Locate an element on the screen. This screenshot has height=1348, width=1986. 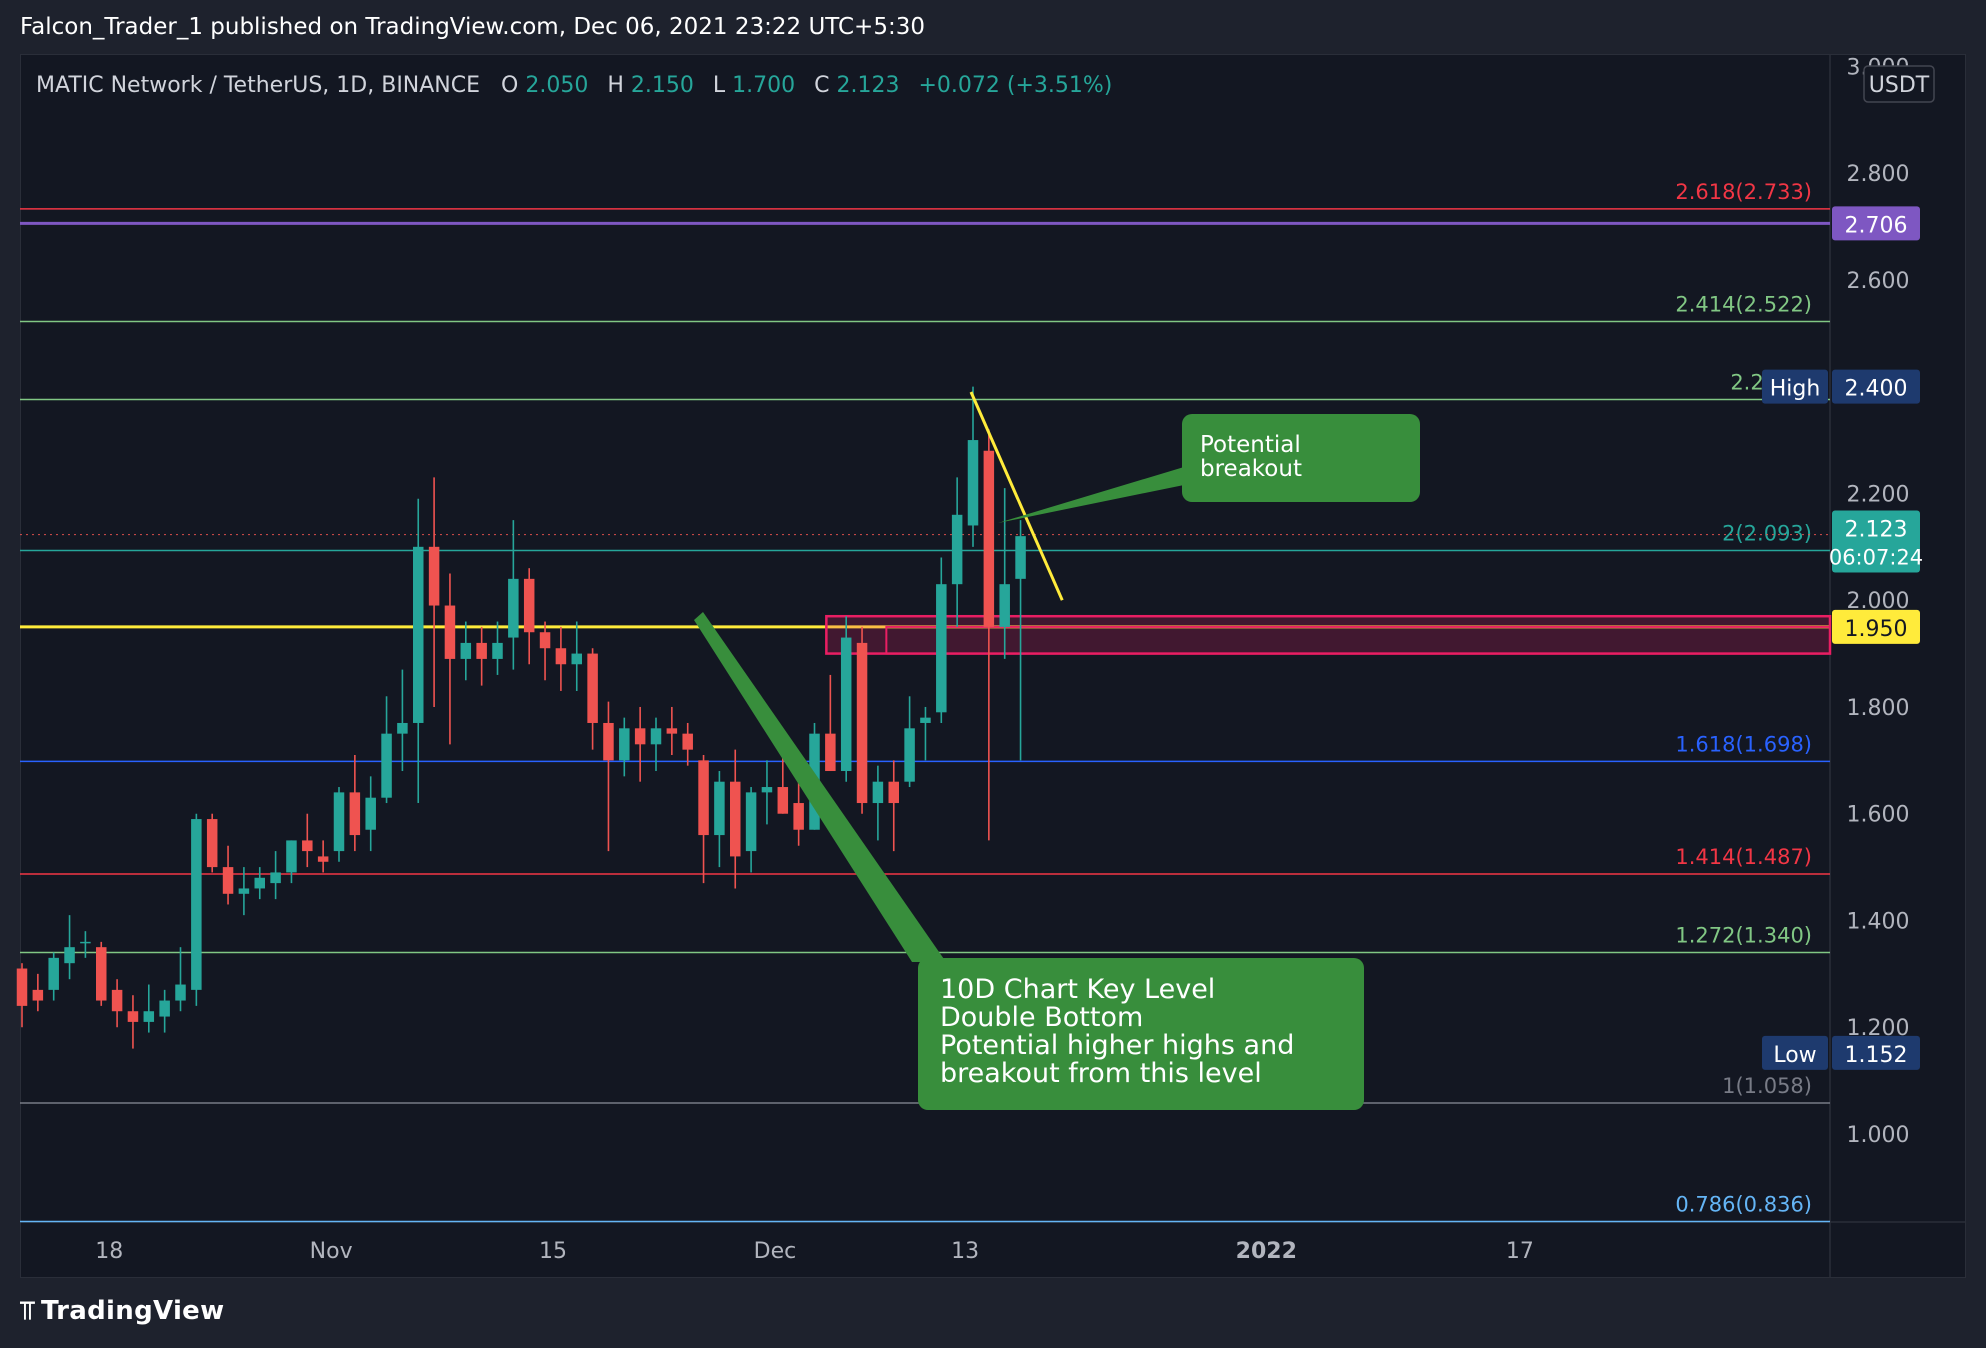
price-tag-value: 2.123 is located at coordinates (1876, 530).